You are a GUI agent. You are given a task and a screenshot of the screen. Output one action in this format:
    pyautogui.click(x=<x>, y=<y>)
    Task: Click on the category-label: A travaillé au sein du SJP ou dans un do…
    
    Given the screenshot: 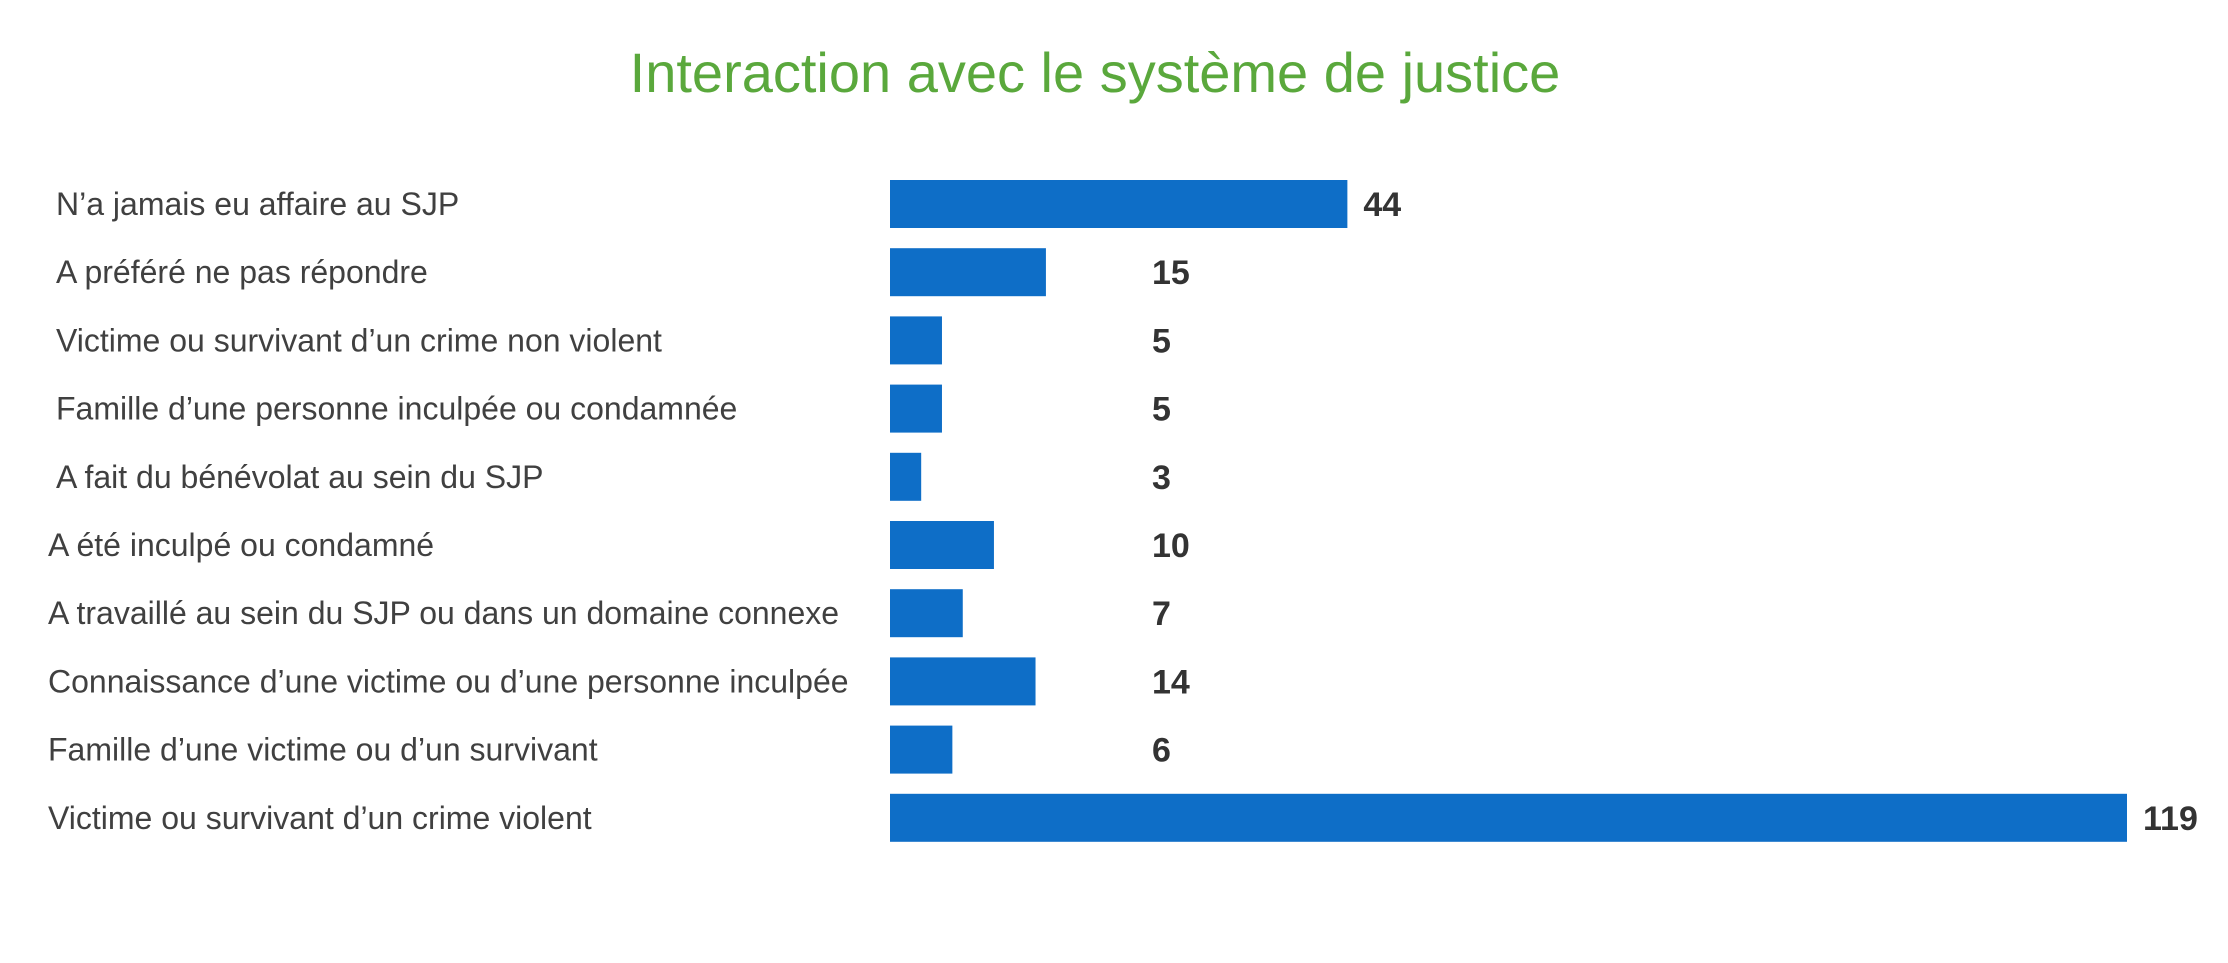 What is the action you would take?
    pyautogui.click(x=443, y=613)
    